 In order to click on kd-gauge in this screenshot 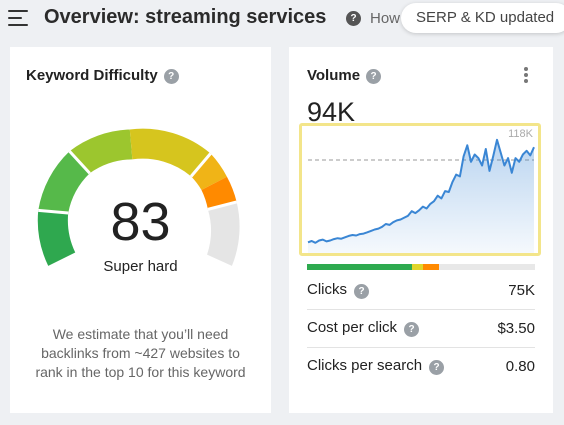, I will do `click(138, 197)`.